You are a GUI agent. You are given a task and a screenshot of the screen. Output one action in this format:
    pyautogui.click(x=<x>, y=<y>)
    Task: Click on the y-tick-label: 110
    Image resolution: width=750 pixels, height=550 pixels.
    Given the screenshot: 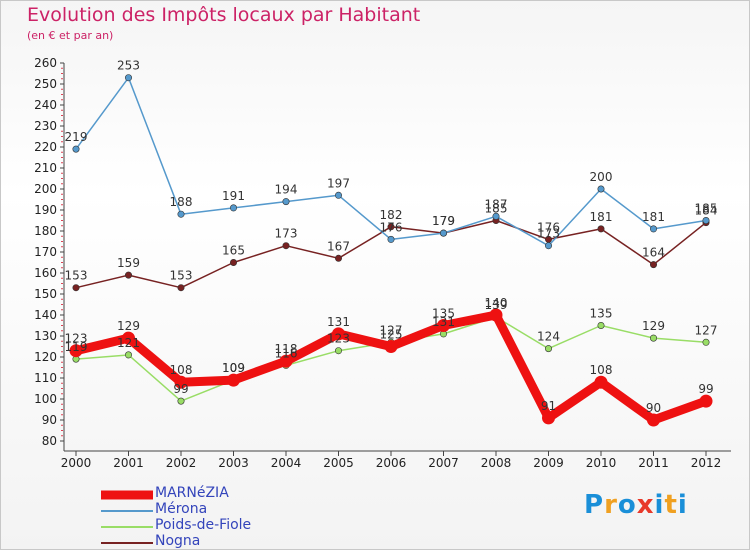 What is the action you would take?
    pyautogui.click(x=45, y=378)
    